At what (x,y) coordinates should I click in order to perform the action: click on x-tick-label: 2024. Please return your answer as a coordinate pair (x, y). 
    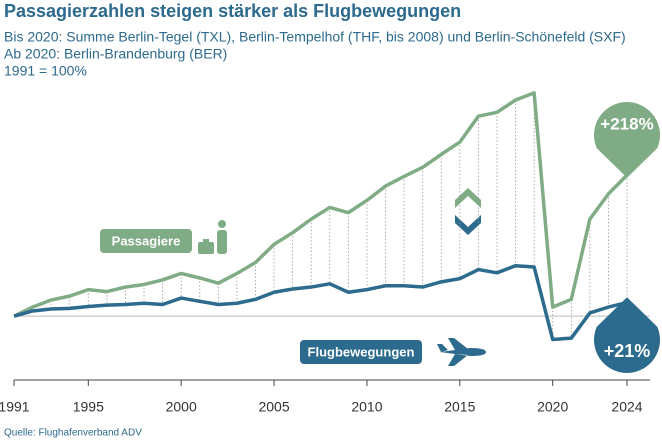
    Looking at the image, I should click on (626, 407).